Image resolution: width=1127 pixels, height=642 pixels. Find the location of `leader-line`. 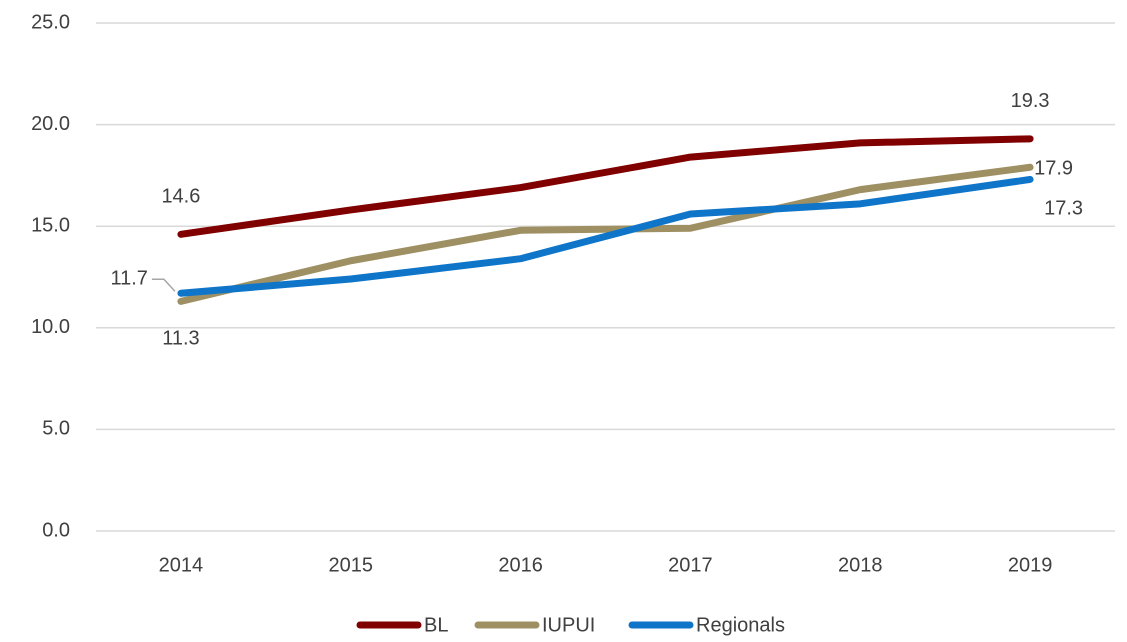

leader-line is located at coordinates (163, 285).